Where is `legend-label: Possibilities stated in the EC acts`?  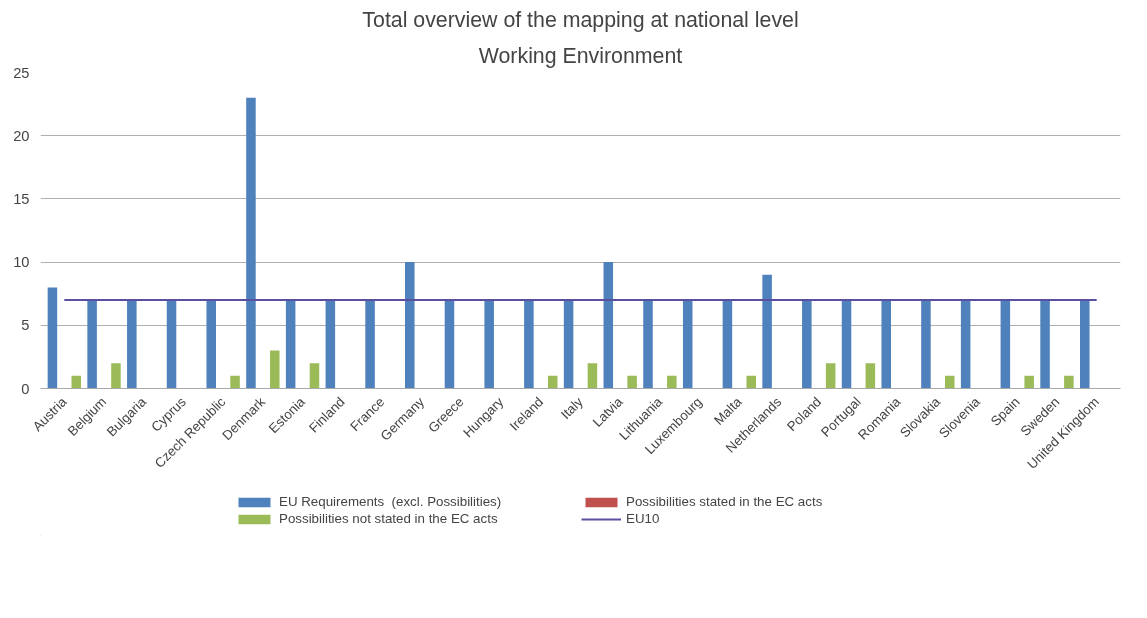
legend-label: Possibilities stated in the EC acts is located at coordinates (725, 501).